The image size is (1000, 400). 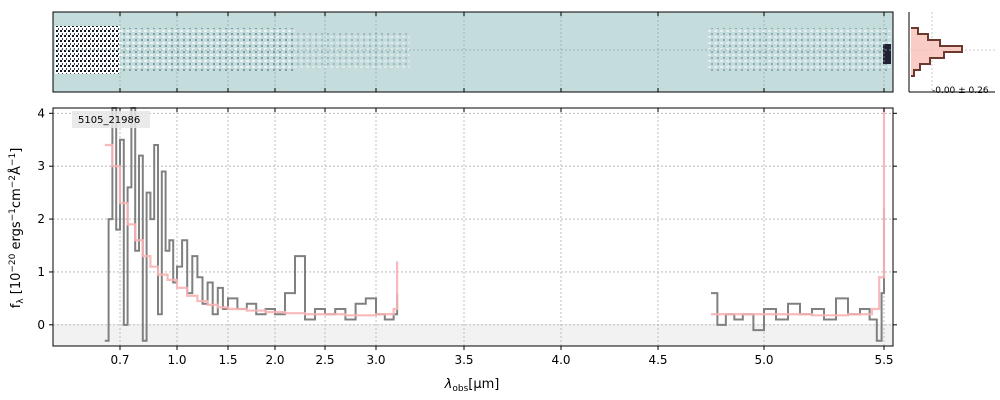 I want to click on x-tick-label-2.5: 2.5, so click(x=324, y=360).